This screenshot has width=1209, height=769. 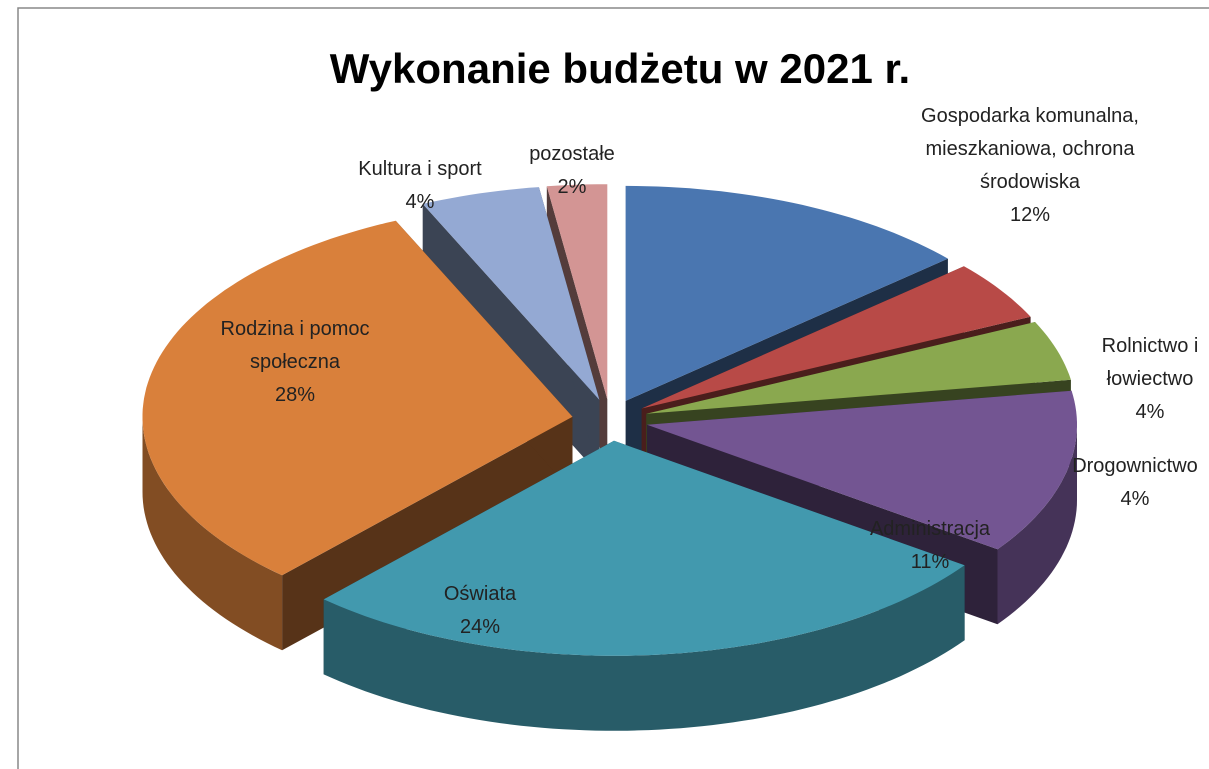 What do you see at coordinates (572, 187) in the screenshot?
I see `value-label: 2%` at bounding box center [572, 187].